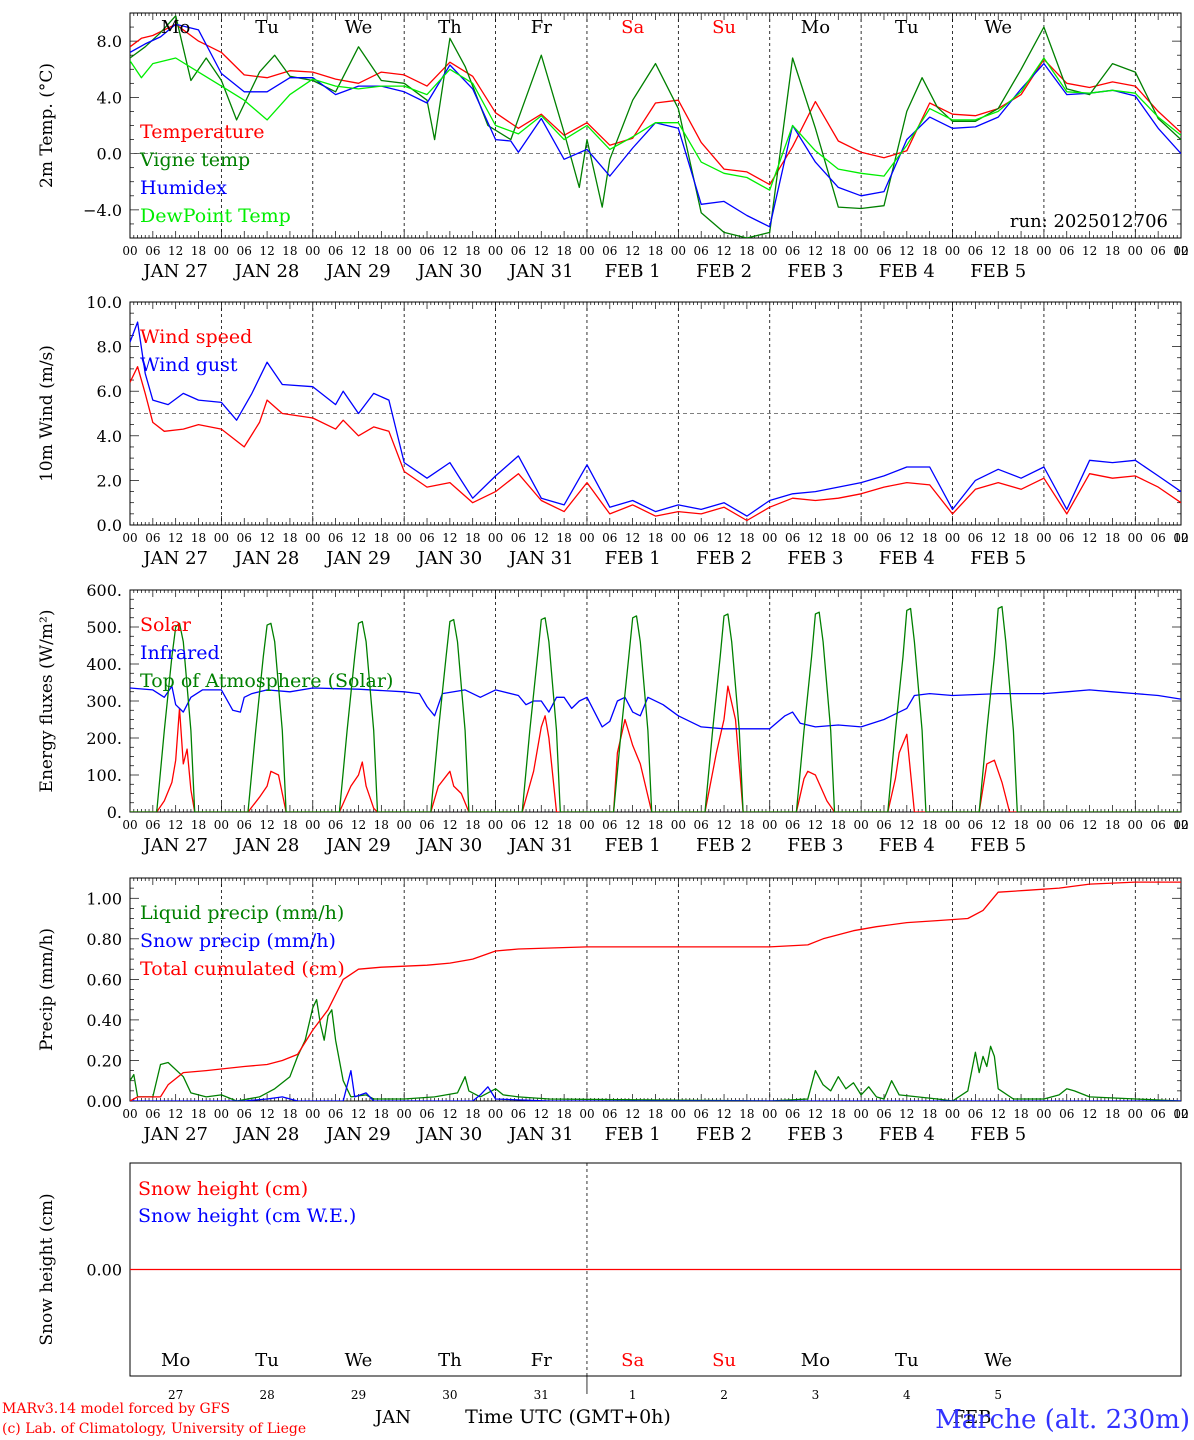  I want to click on date-label: FEB 1, so click(633, 1134).